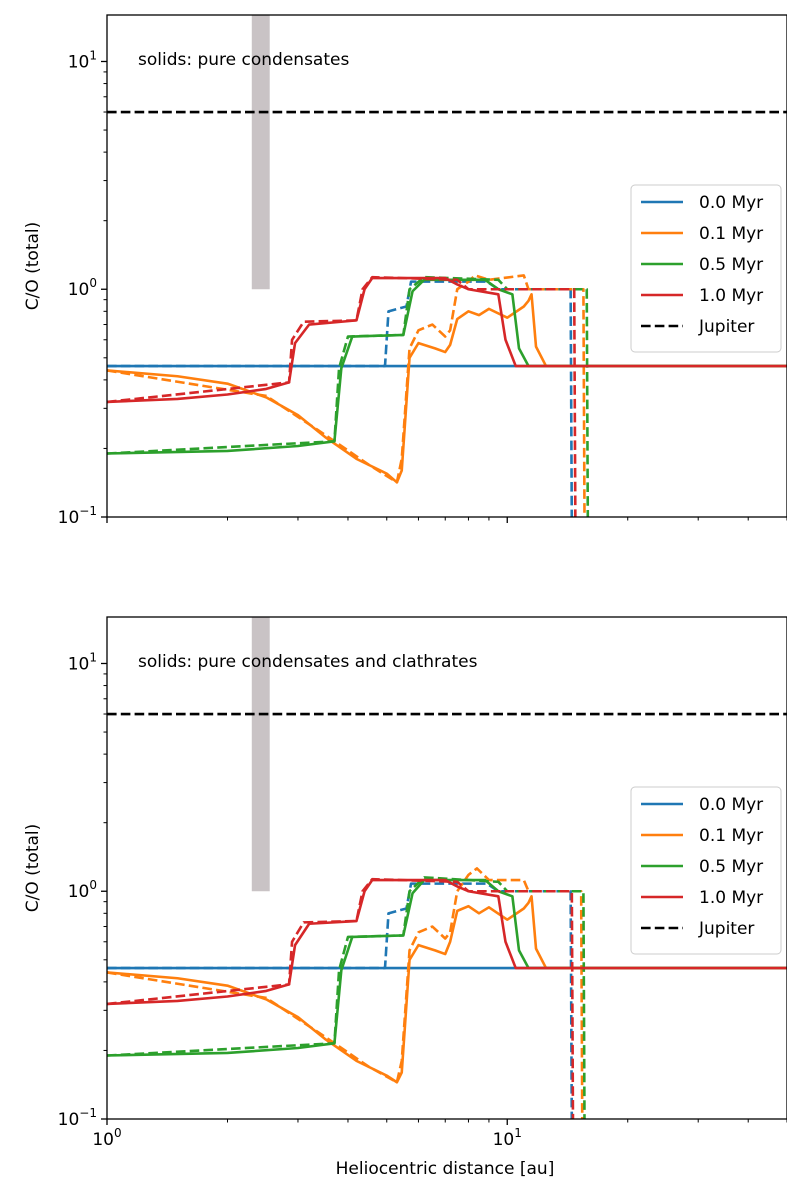 Image resolution: width=787 pixels, height=1185 pixels. I want to click on panel-2-x-axis-label: Heliocentric distance [au], so click(445, 1169).